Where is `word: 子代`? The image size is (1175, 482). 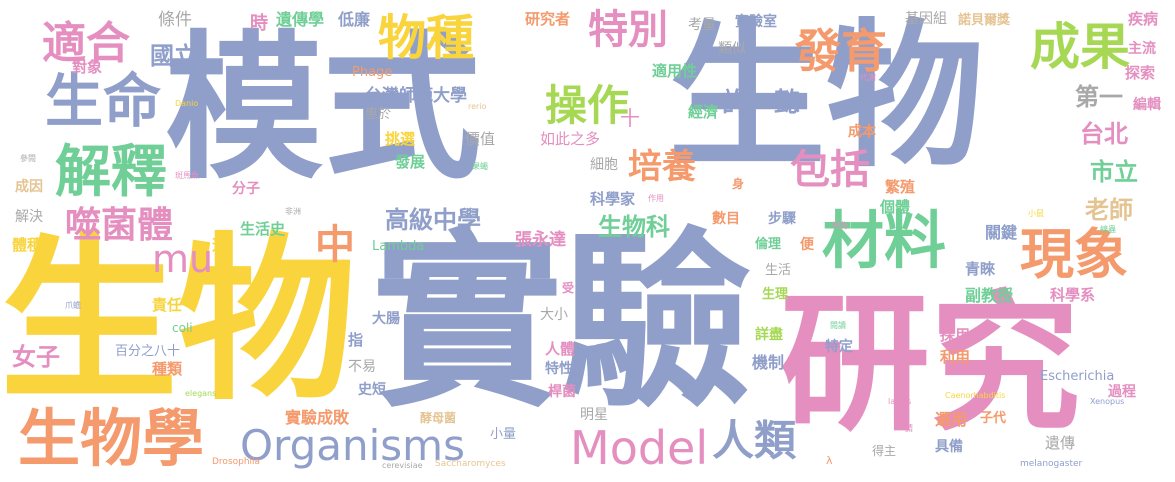
word: 子代 is located at coordinates (993, 418).